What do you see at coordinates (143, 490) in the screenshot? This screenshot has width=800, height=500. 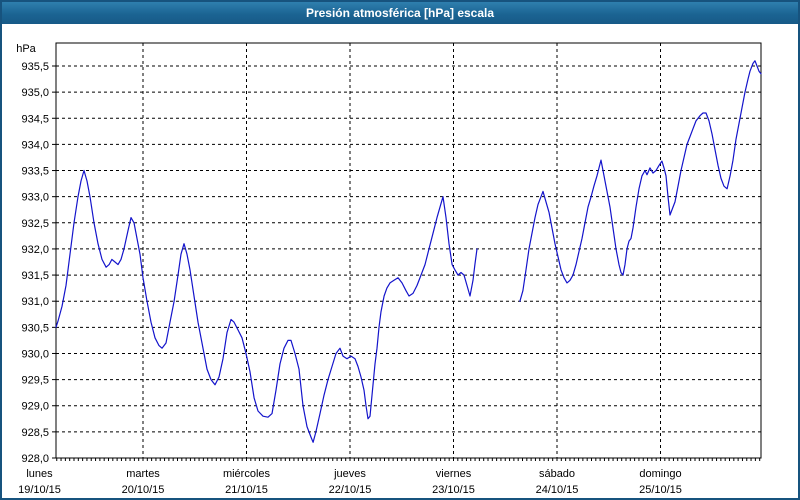 I see `date-label: 20/10/15` at bounding box center [143, 490].